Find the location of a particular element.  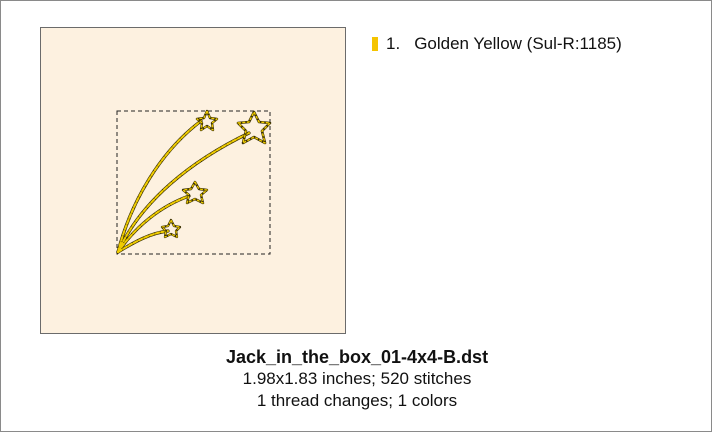

design-size-stitches: 1.98x1.83 inches; 520 stitches is located at coordinates (357, 378).